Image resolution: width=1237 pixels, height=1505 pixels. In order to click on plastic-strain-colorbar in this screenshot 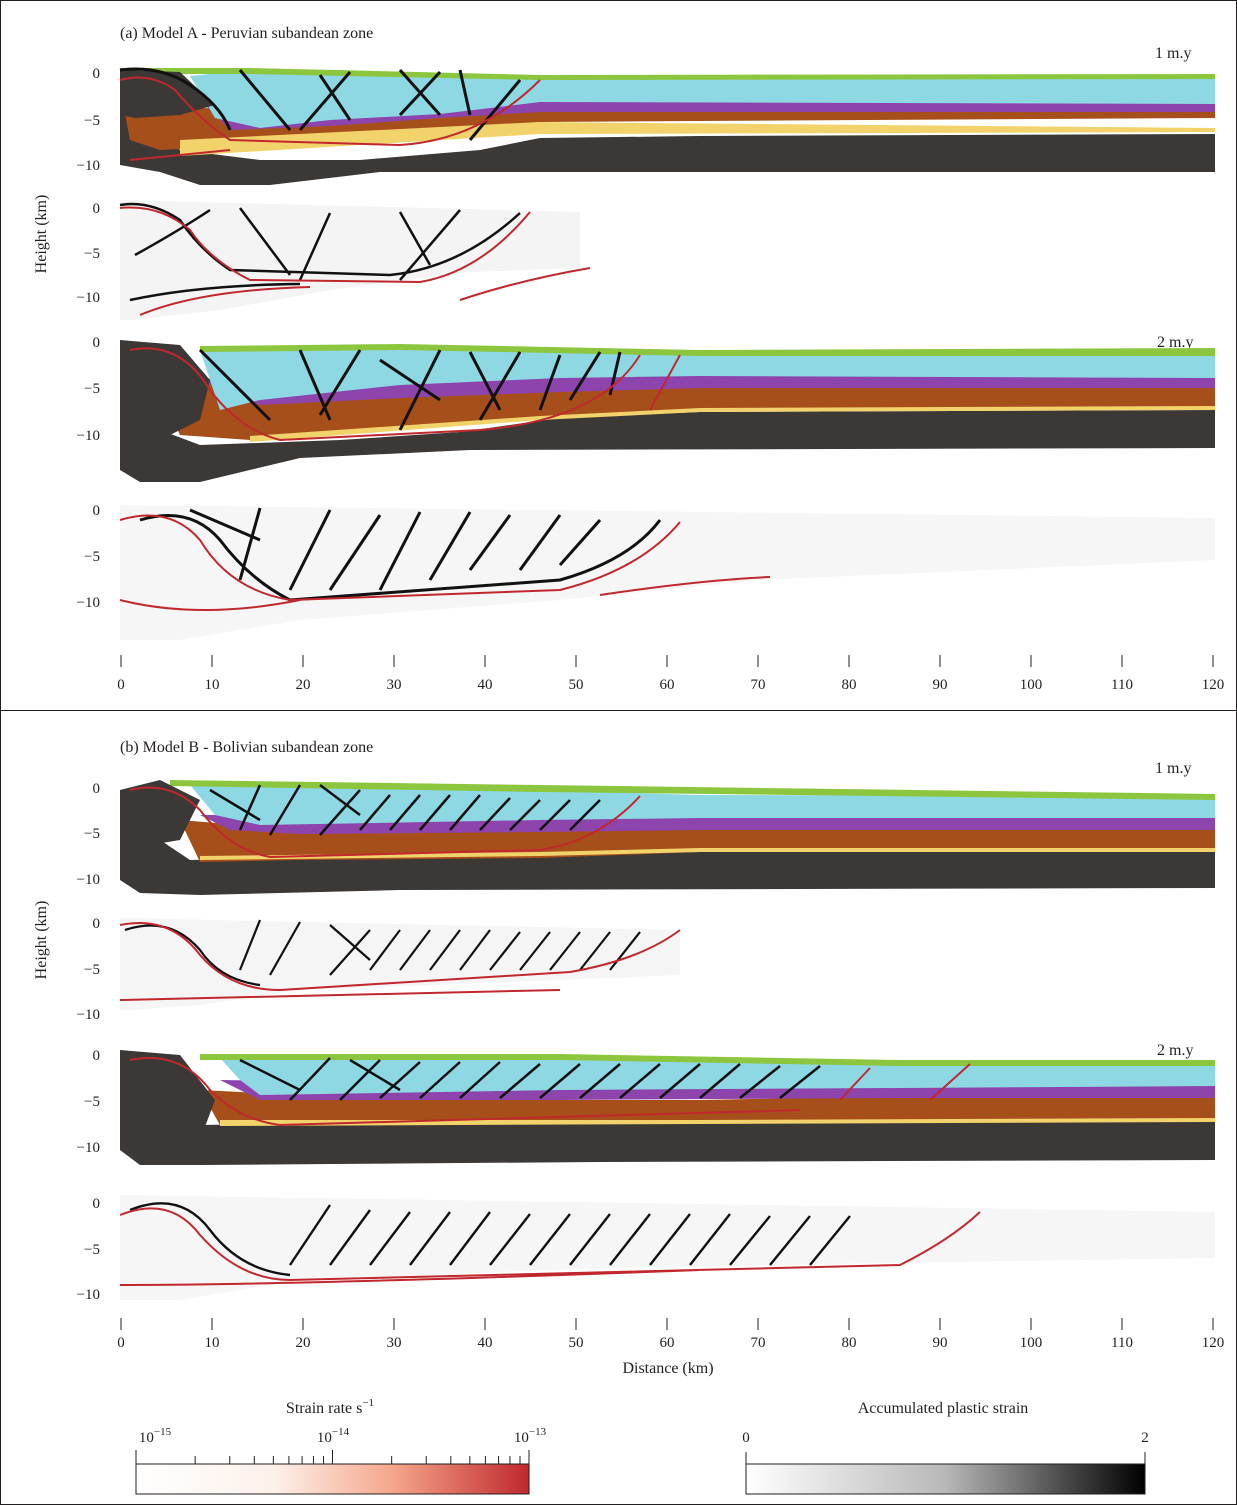, I will do `click(945, 1479)`.